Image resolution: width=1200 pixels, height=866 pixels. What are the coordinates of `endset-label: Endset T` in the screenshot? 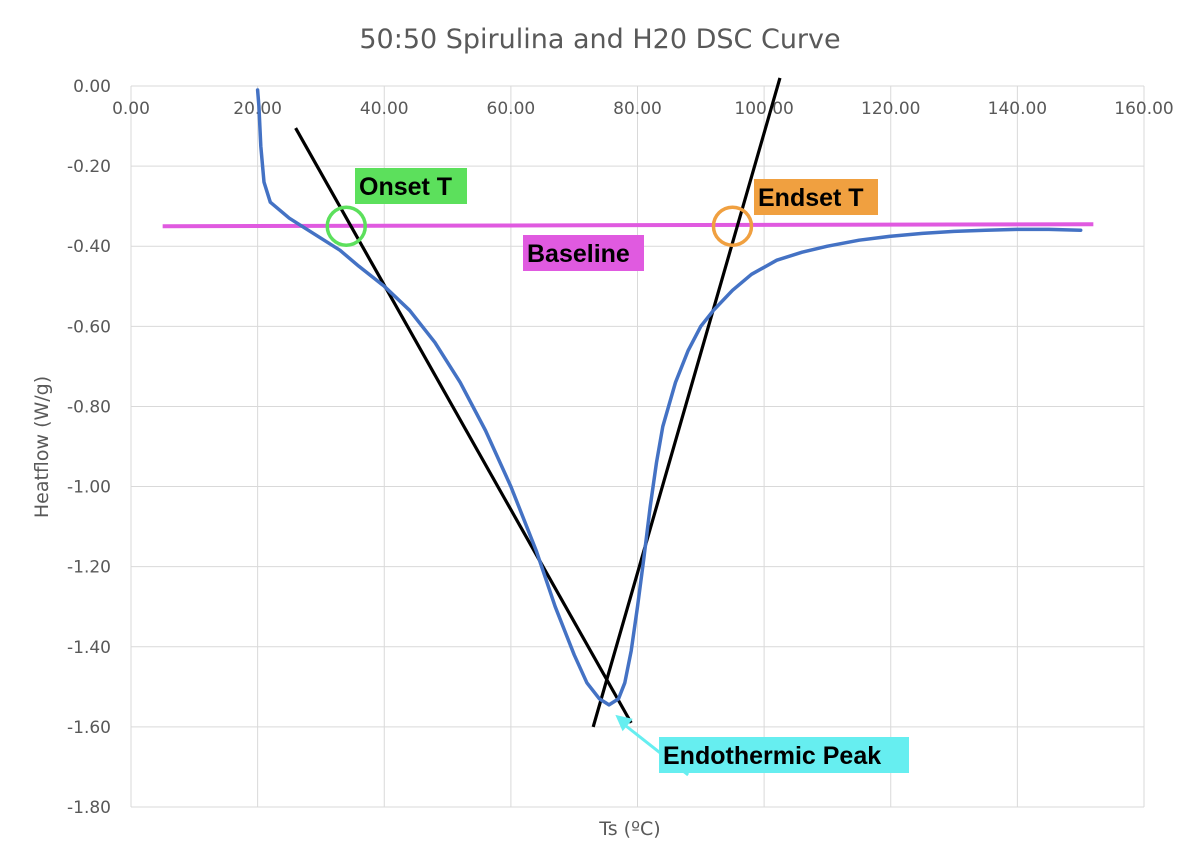 It's located at (811, 198).